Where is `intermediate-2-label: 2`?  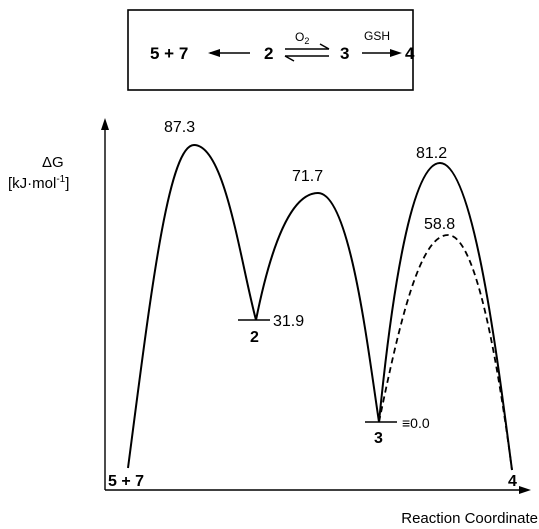
intermediate-2-label: 2 is located at coordinates (254, 337).